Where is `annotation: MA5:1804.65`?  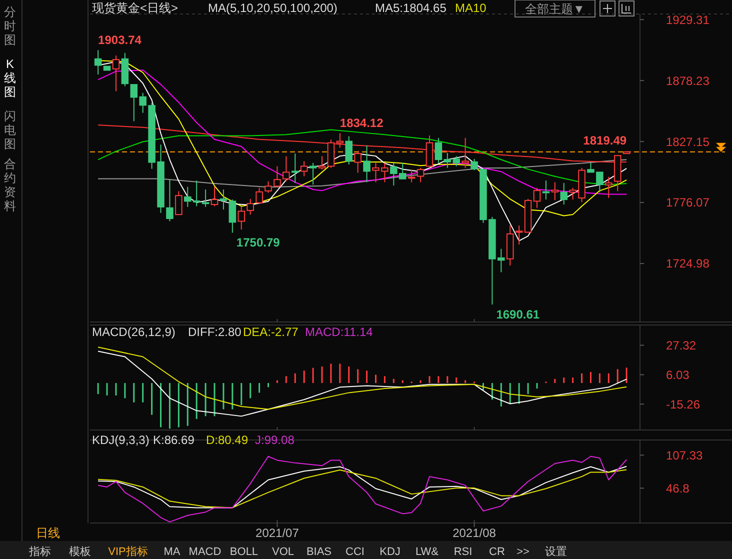
annotation: MA5:1804.65 is located at coordinates (411, 8).